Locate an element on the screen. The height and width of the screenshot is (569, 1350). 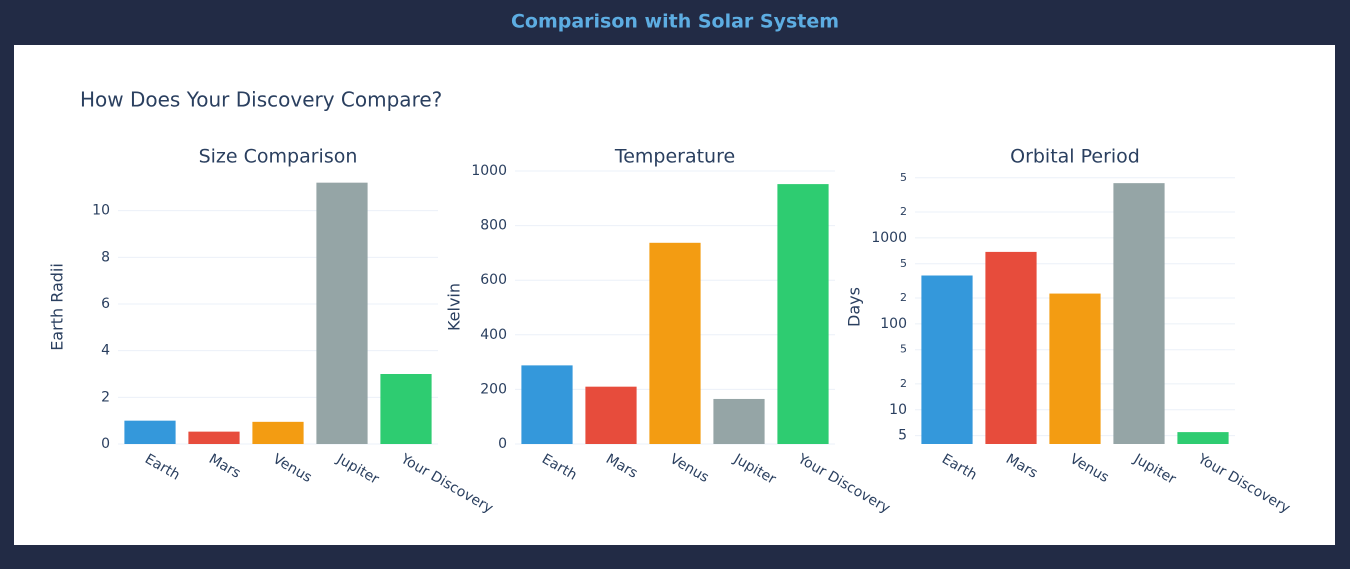
y-tick-label: 600 is located at coordinates (493, 280).